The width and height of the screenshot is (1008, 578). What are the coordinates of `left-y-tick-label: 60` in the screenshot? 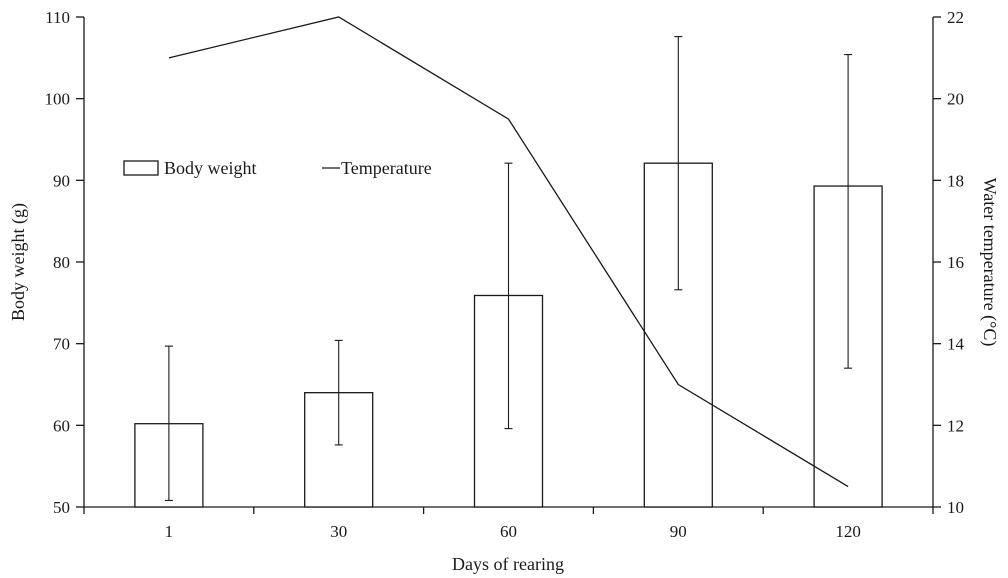 It's located at (61, 425).